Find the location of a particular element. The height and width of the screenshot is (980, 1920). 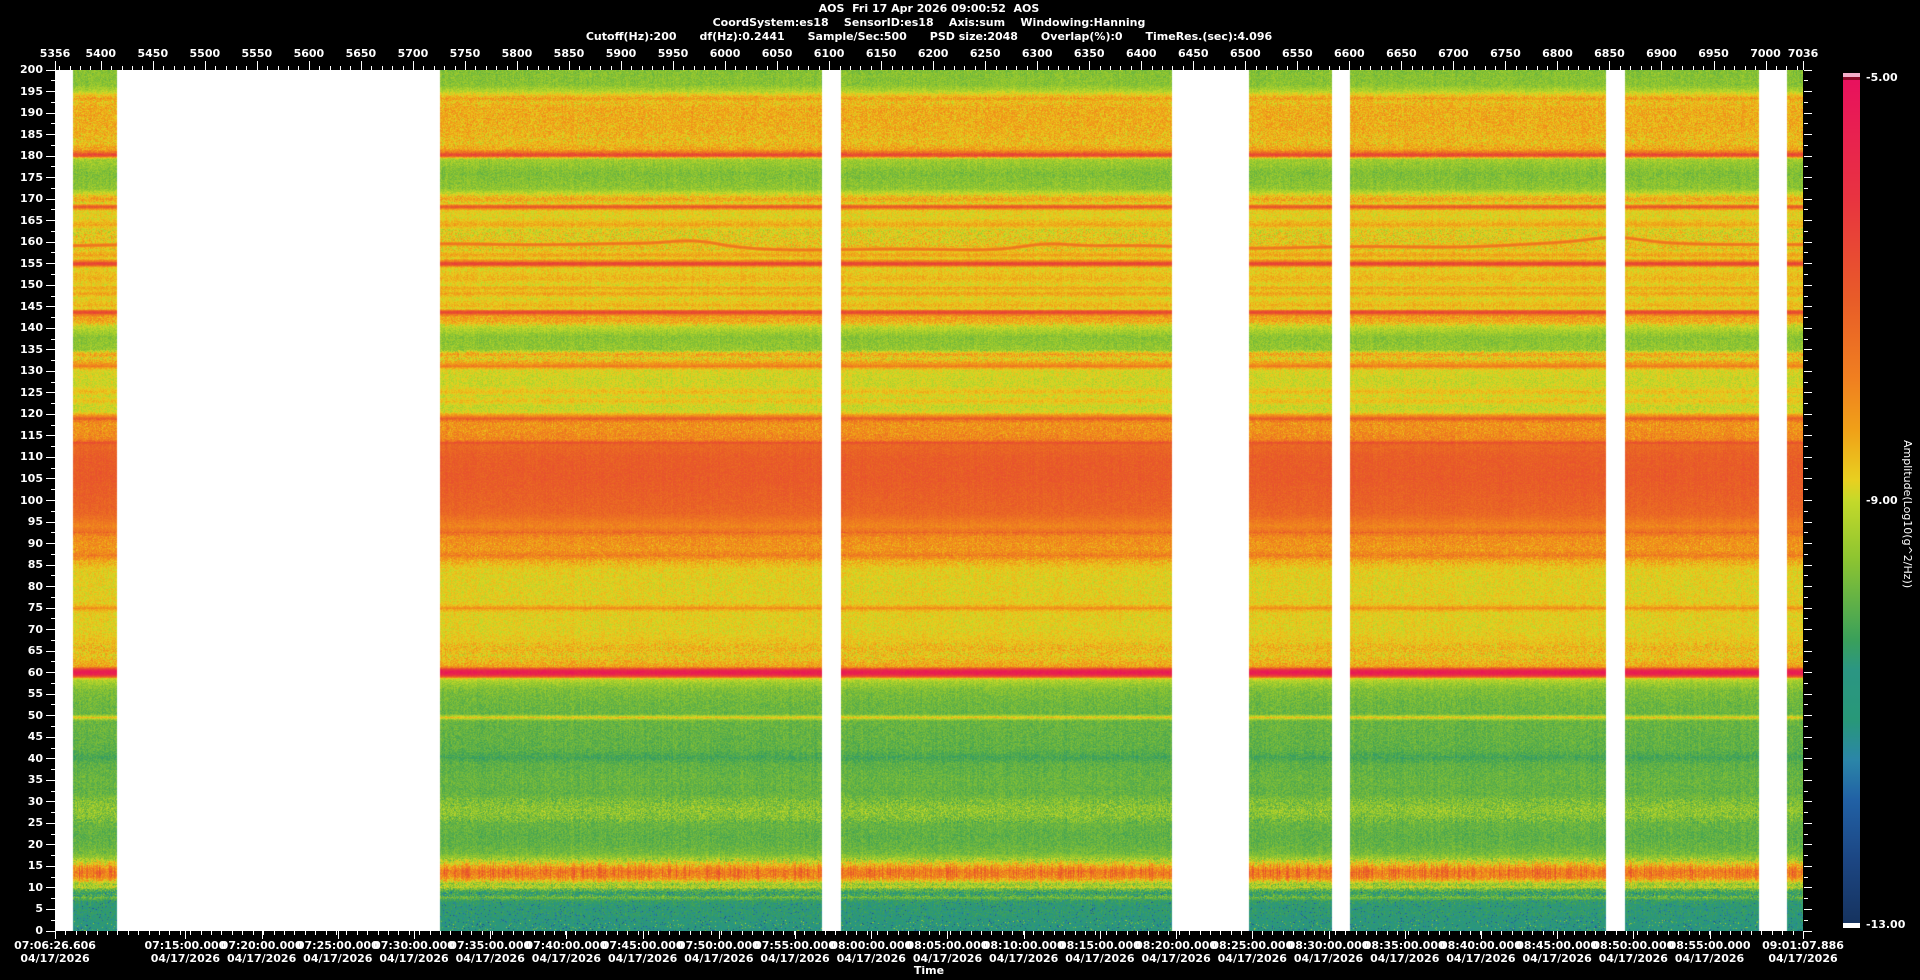

top-axis-label: 7000 is located at coordinates (1765, 53).